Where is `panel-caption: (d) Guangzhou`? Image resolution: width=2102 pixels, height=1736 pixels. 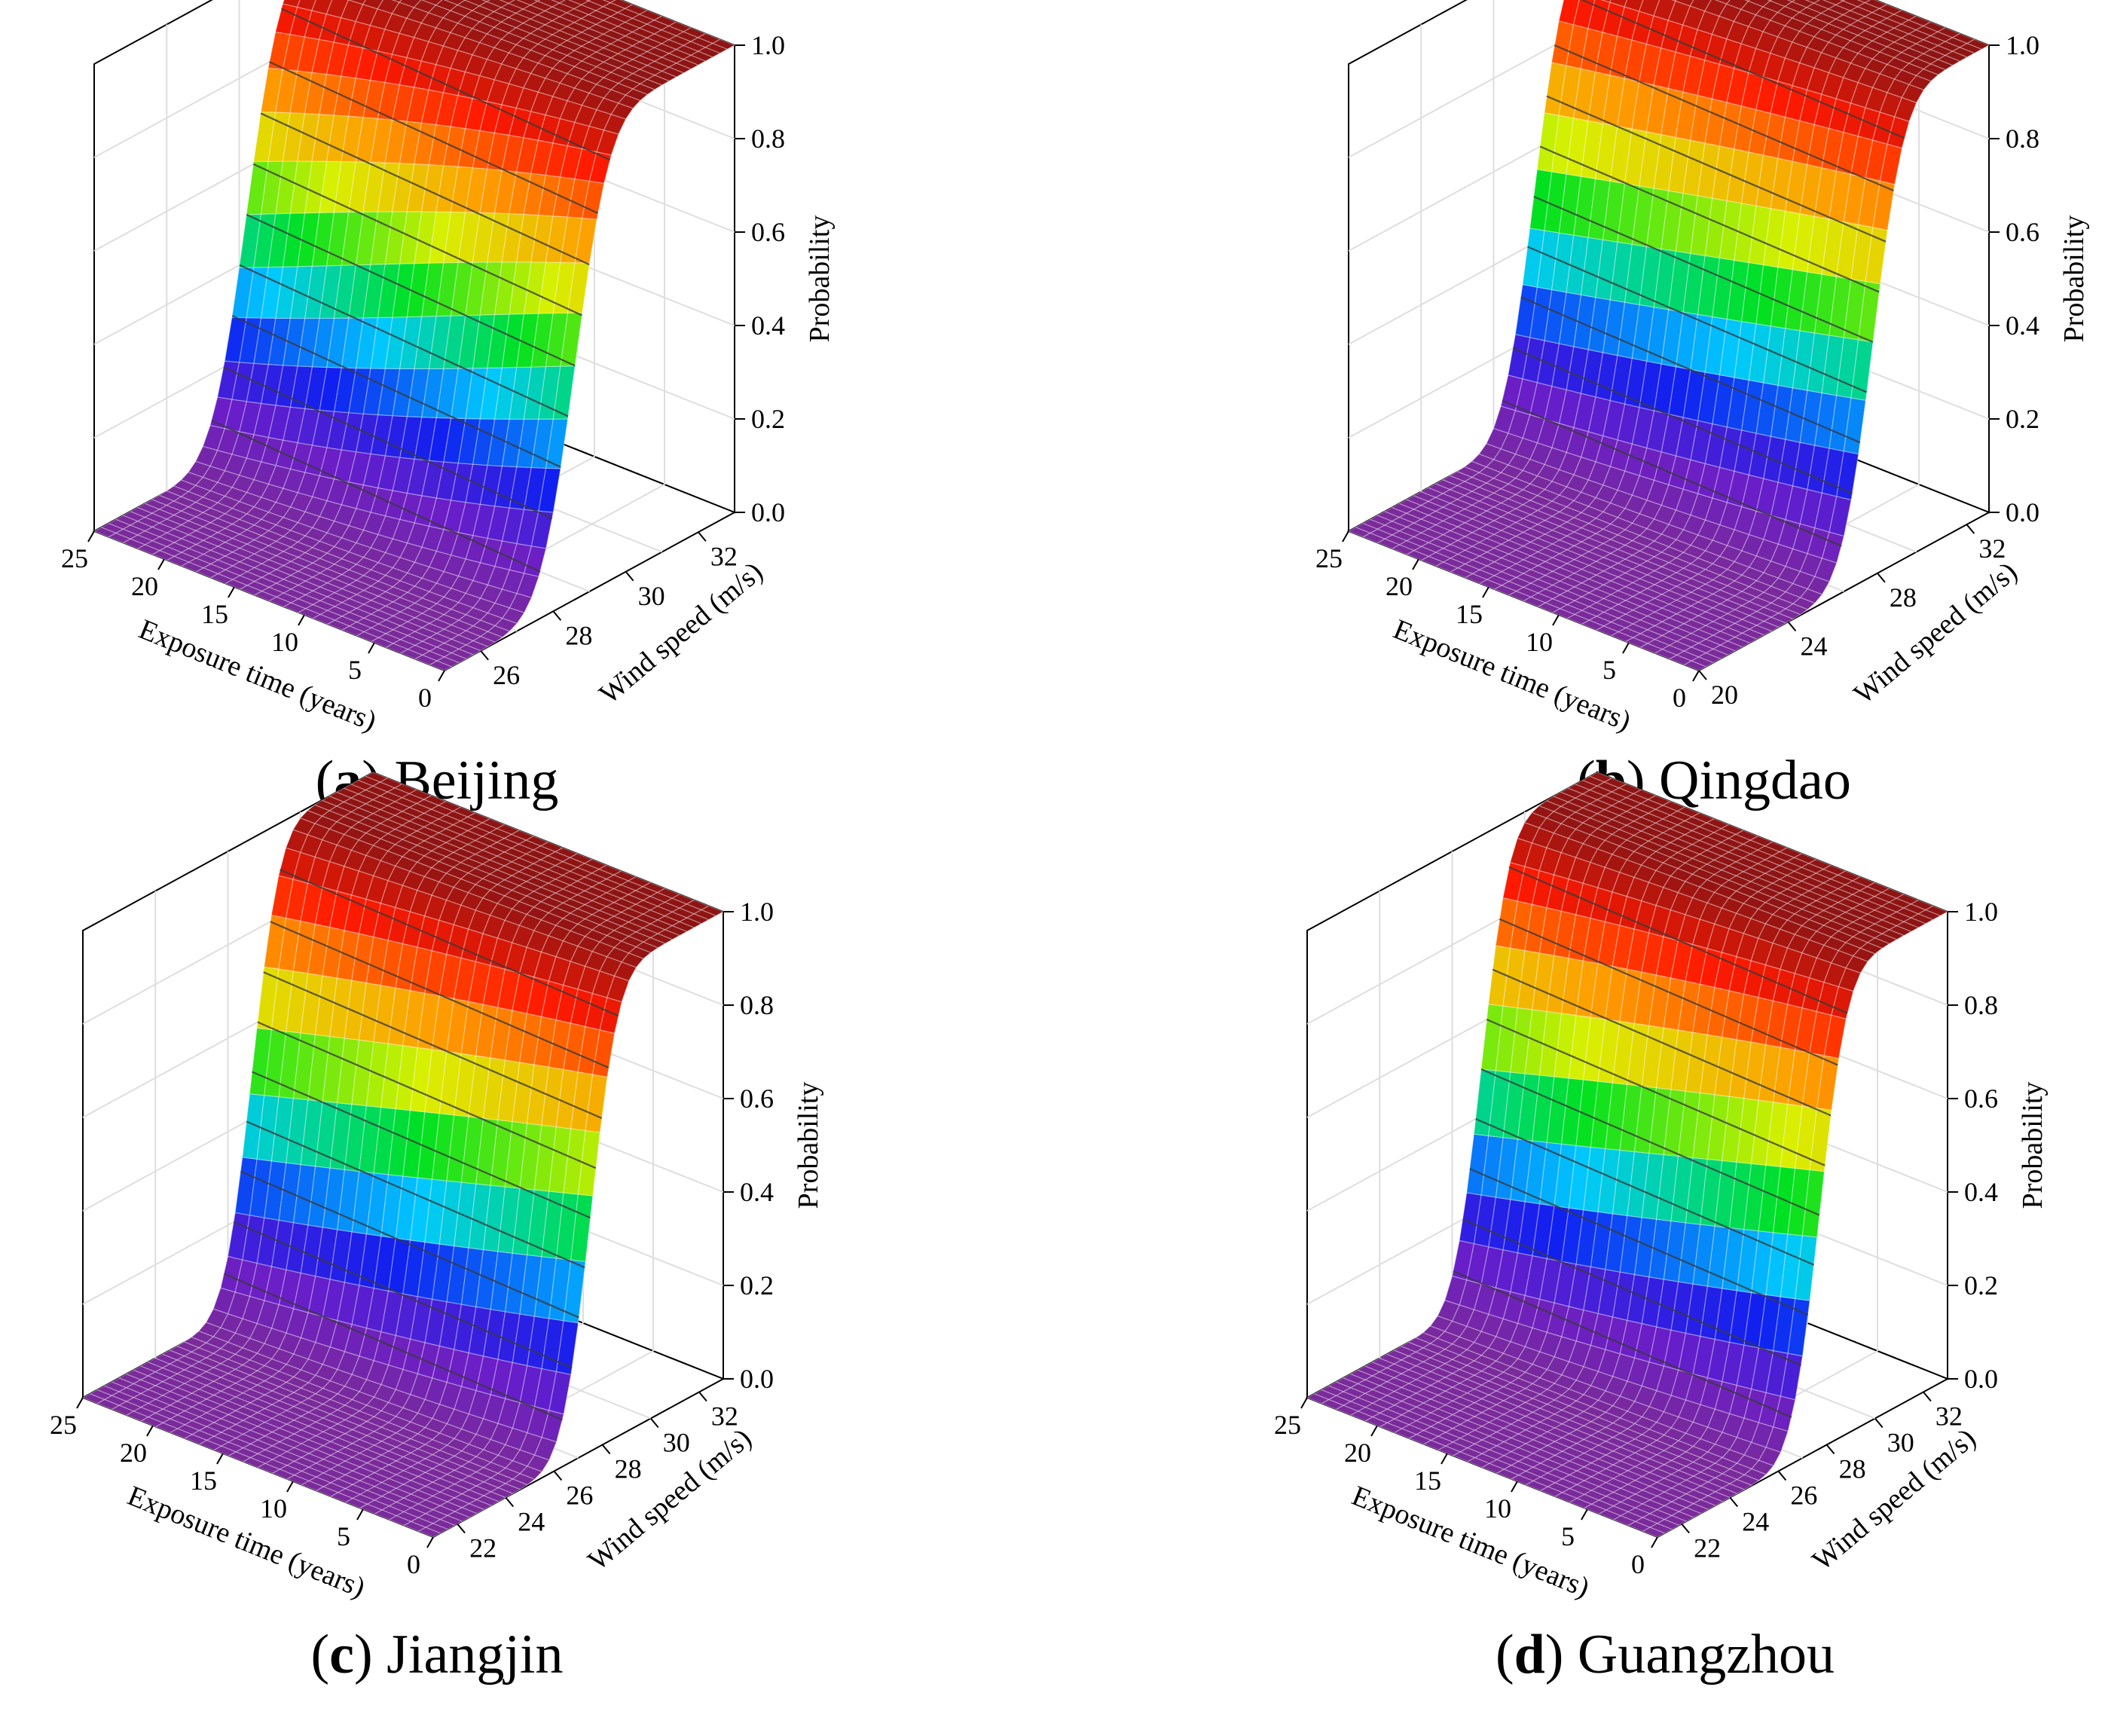 panel-caption: (d) Guangzhou is located at coordinates (1665, 1655).